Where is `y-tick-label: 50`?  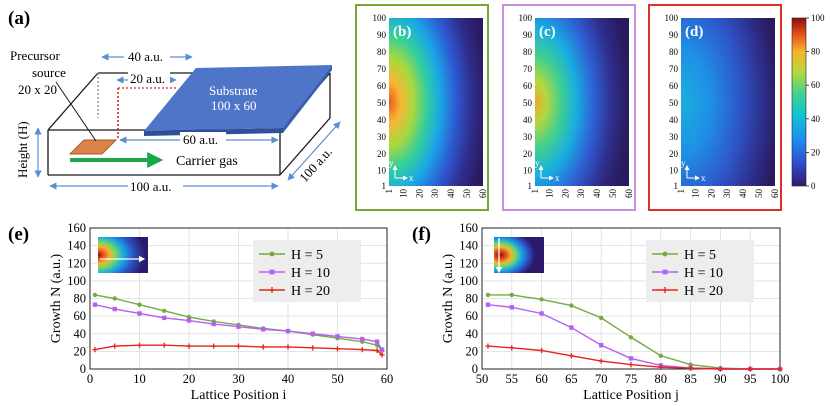
y-tick-label: 50 is located at coordinates (528, 103).